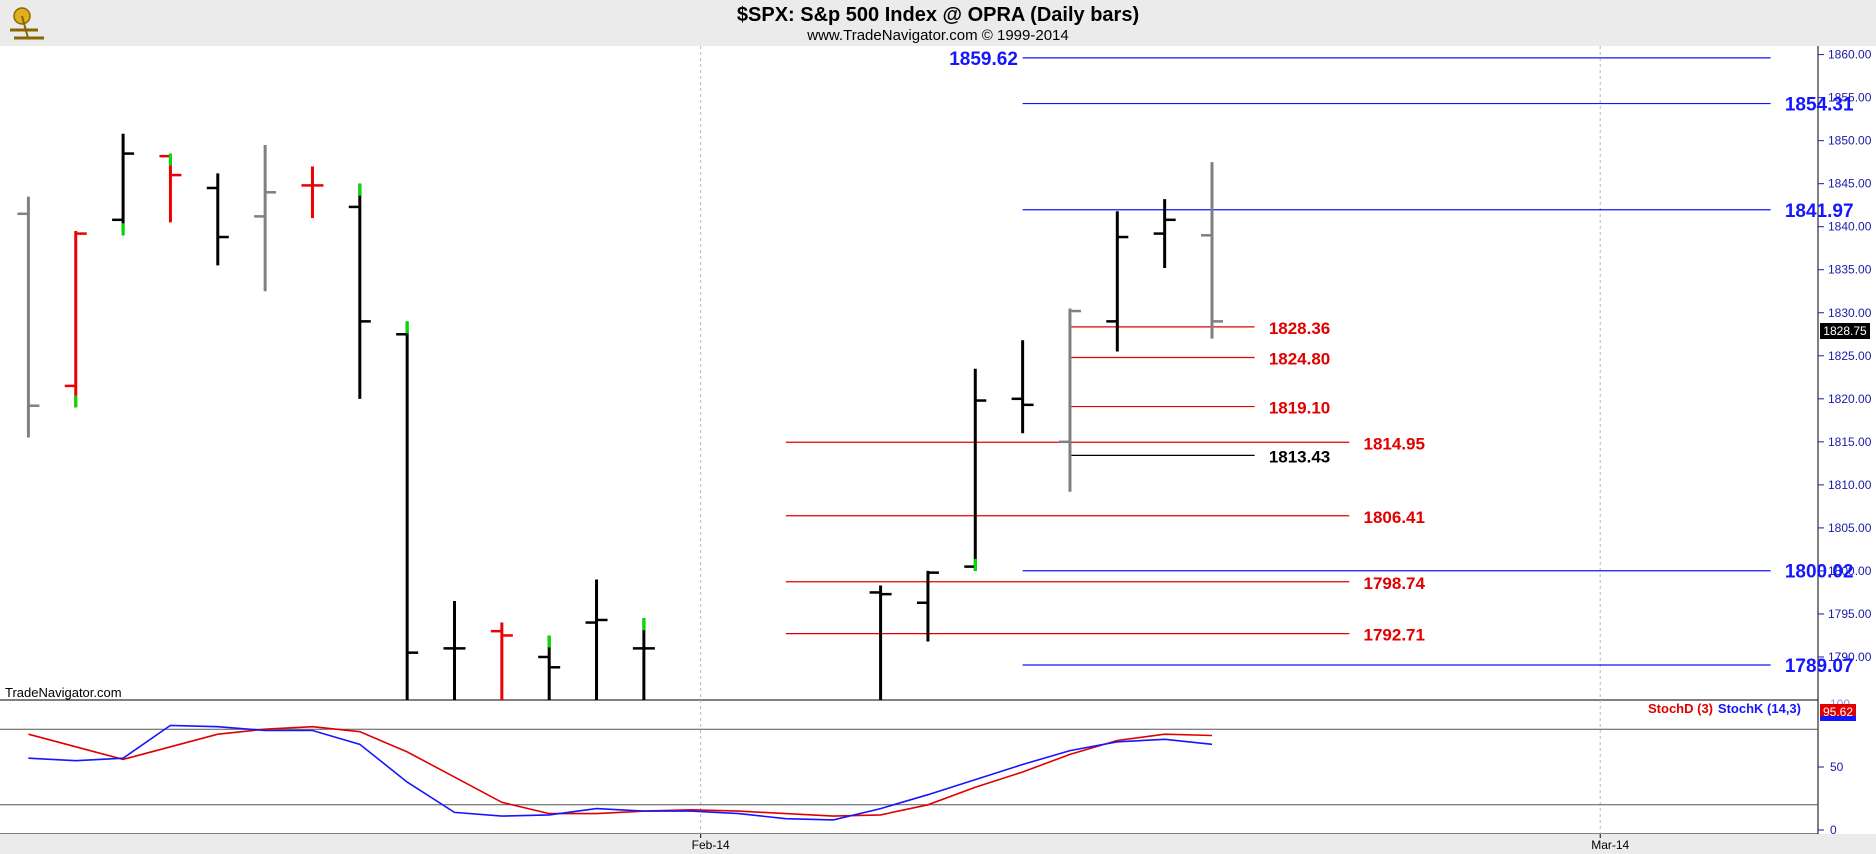 Image resolution: width=1876 pixels, height=854 pixels. I want to click on header-bar, so click(938, 23).